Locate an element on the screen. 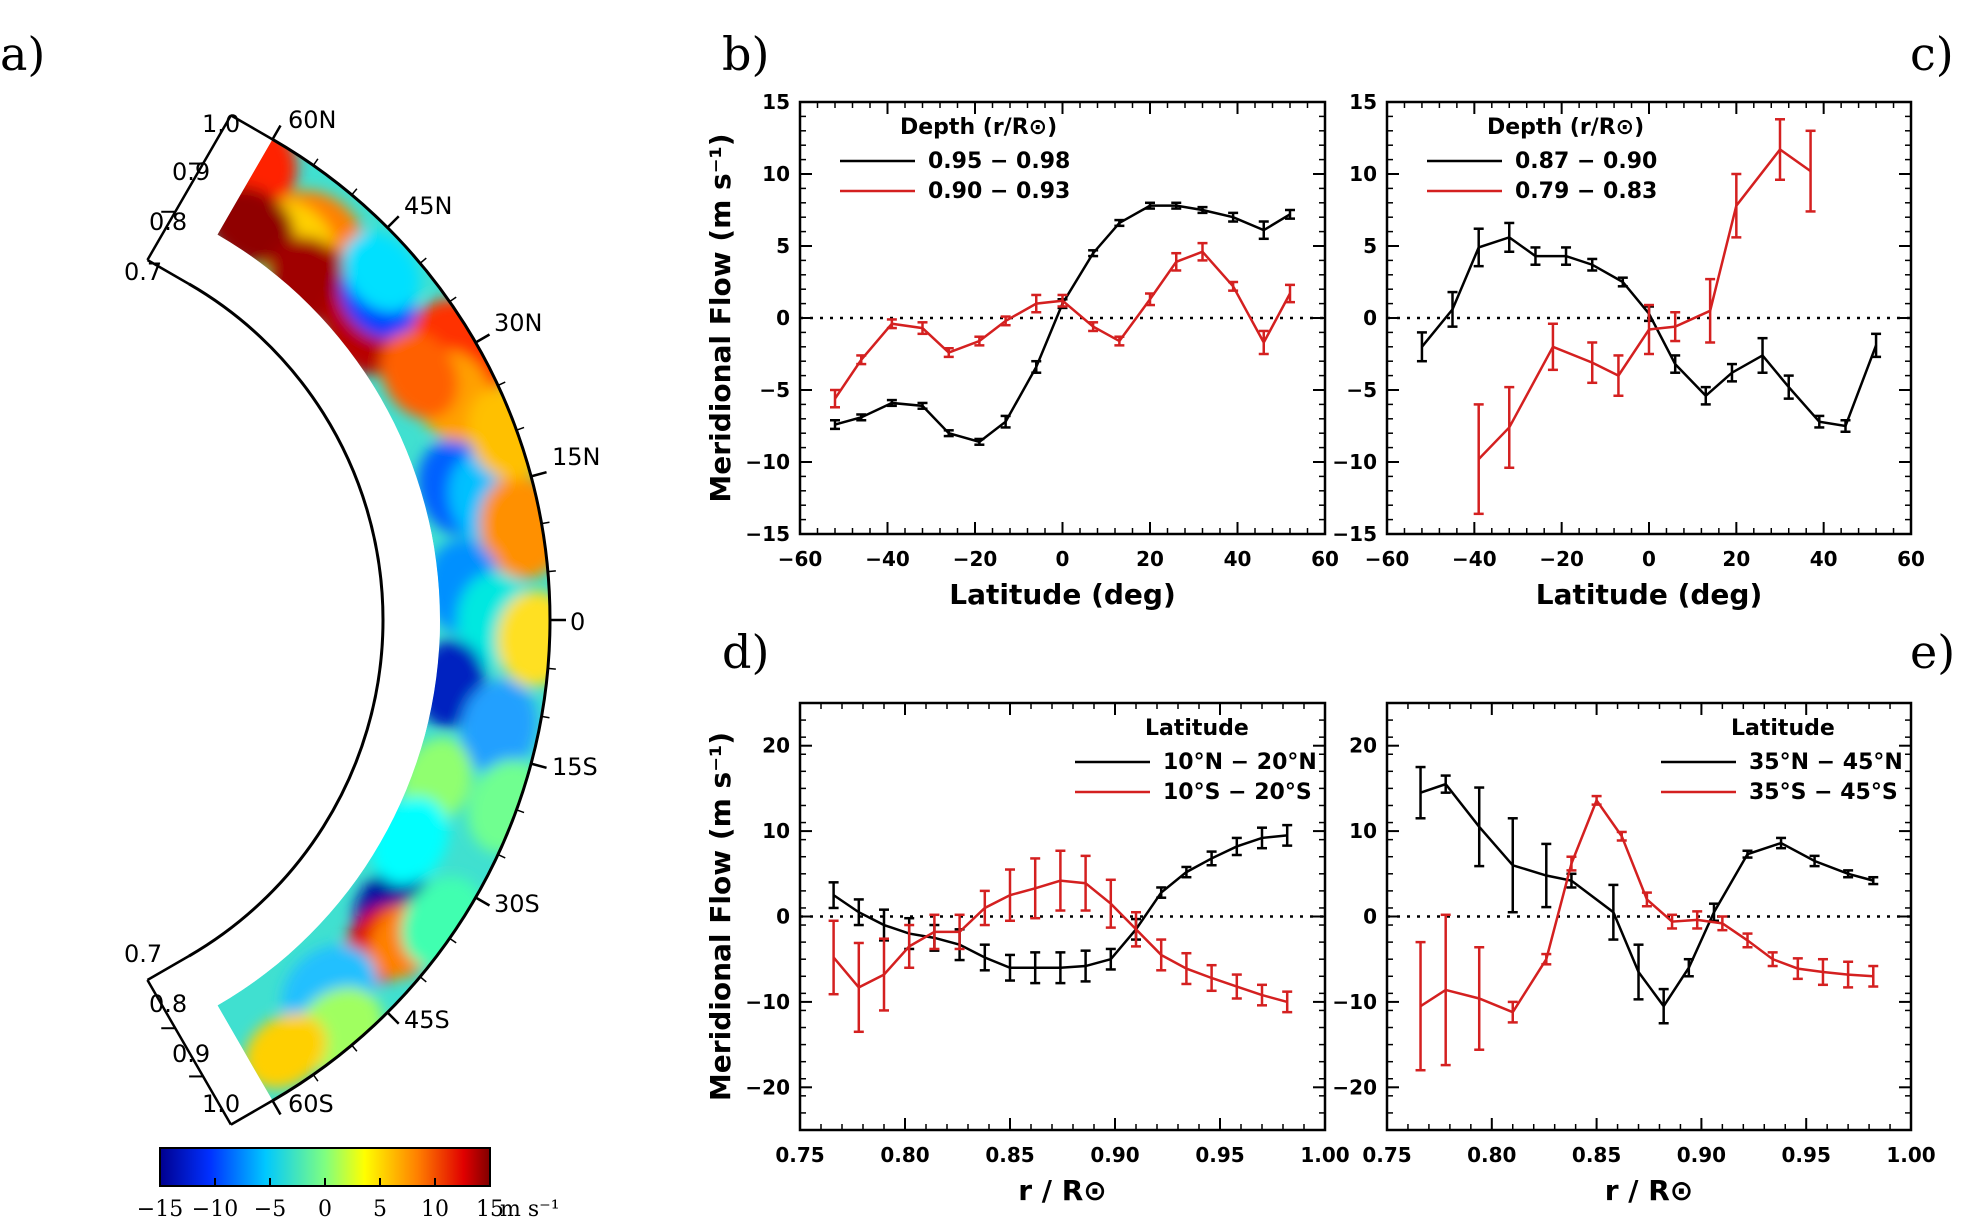 The width and height of the screenshot is (1964, 1218). y-axis-label: Meridional Flow (m s⁻¹) is located at coordinates (720, 317).